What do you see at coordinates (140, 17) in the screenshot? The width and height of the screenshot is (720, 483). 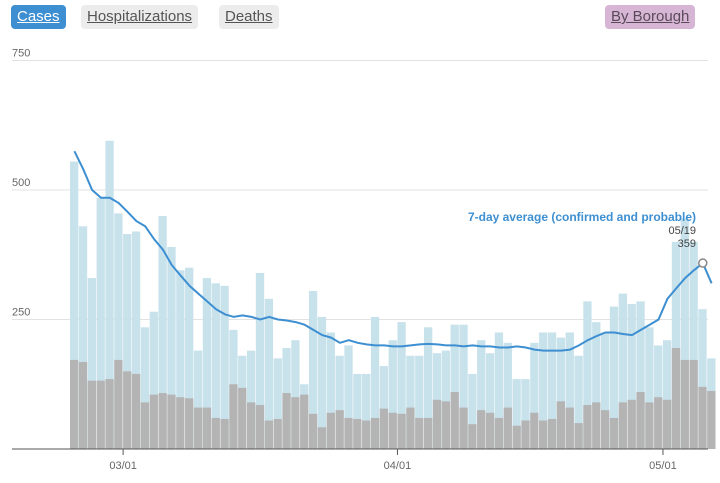 I see `tab-hospitalizations: Hospitalizations` at bounding box center [140, 17].